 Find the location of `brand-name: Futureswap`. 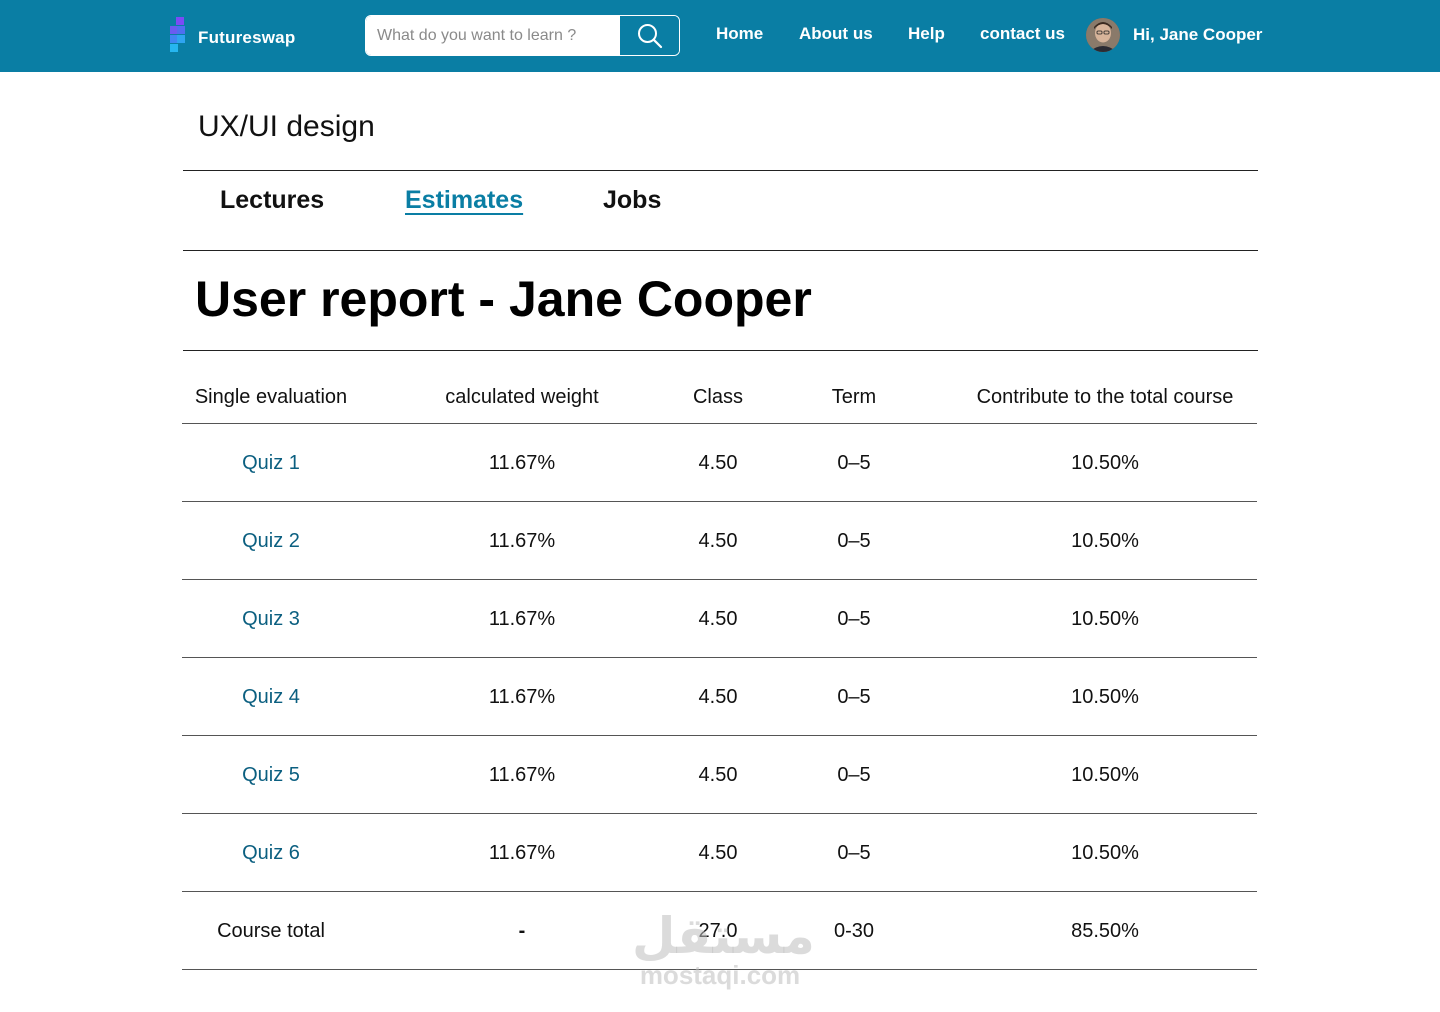

brand-name: Futureswap is located at coordinates (247, 37).